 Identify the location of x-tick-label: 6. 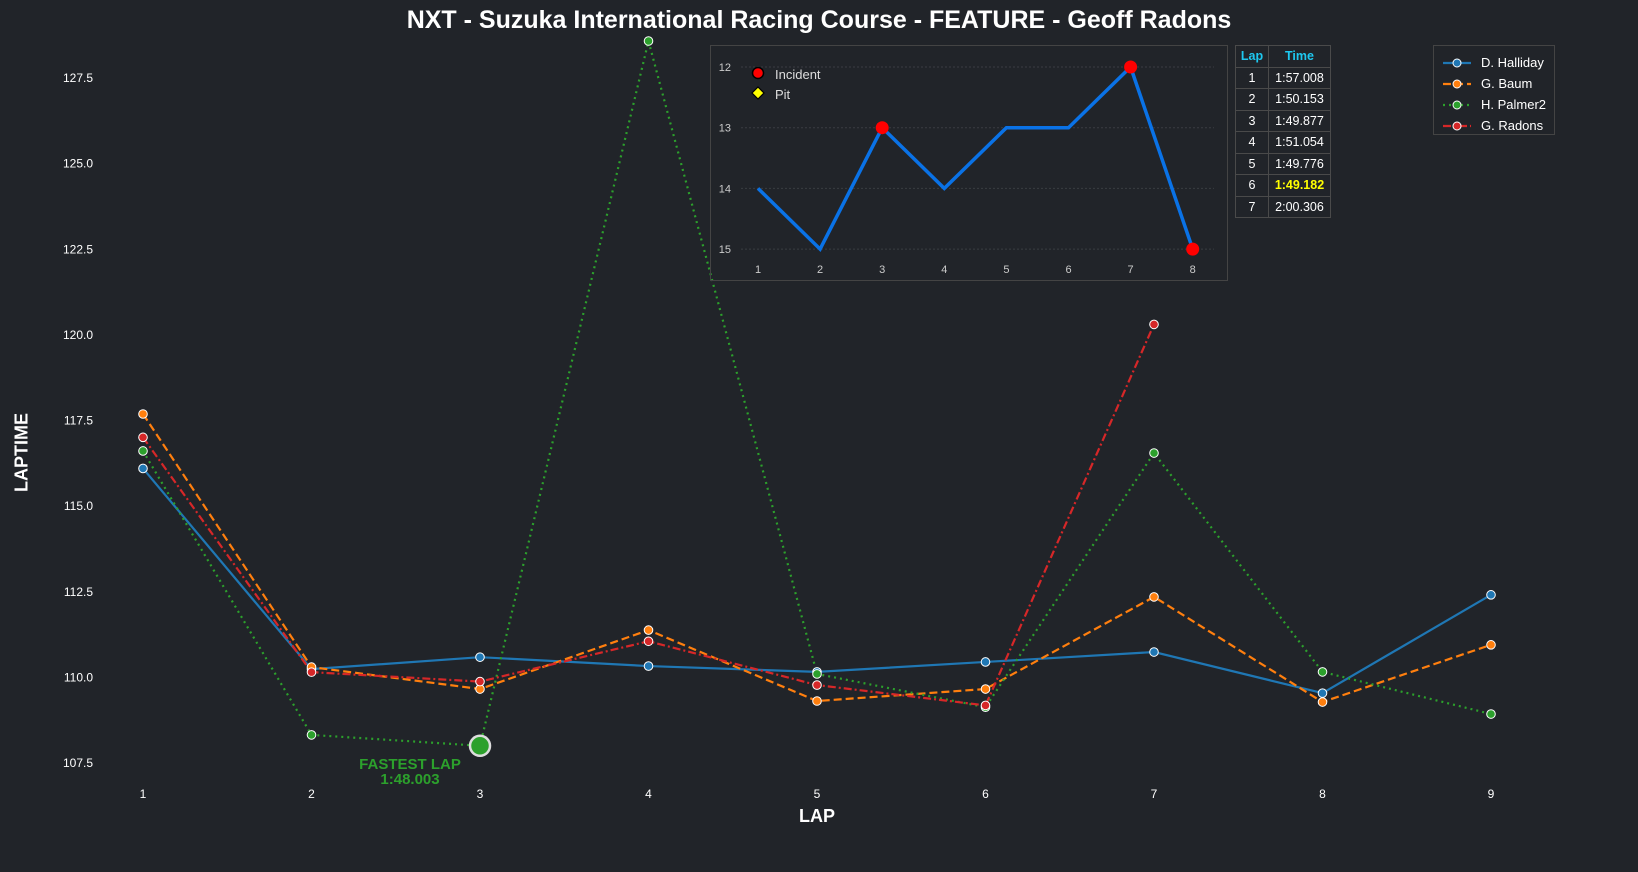
(985, 794).